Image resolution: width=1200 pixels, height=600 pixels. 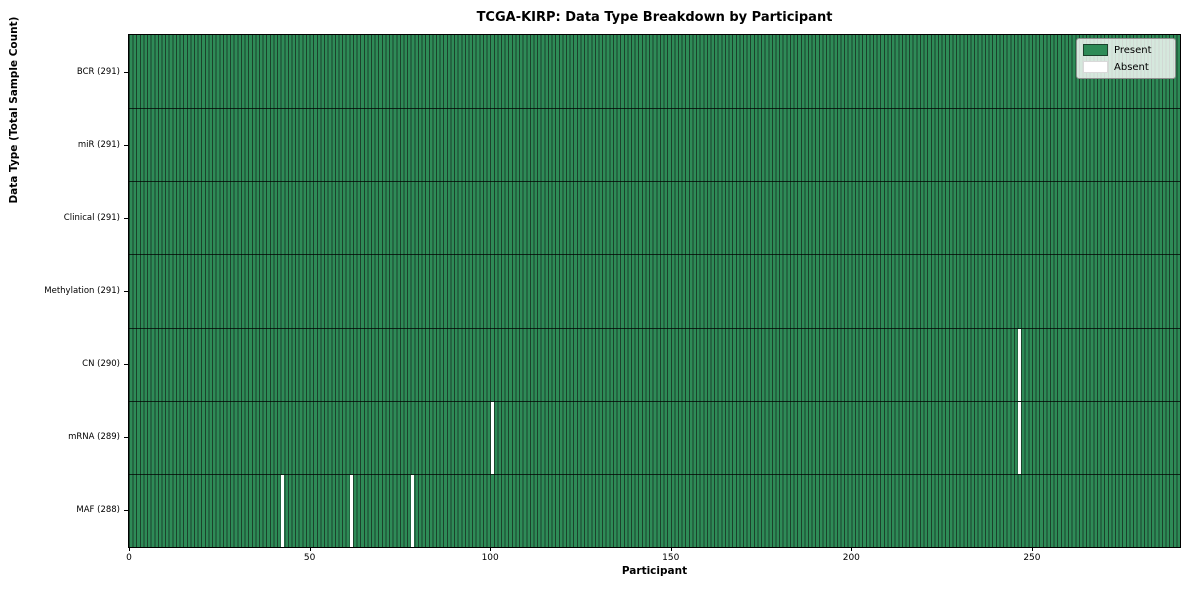 I want to click on x-tick-label-0: 0, so click(x=129, y=558).